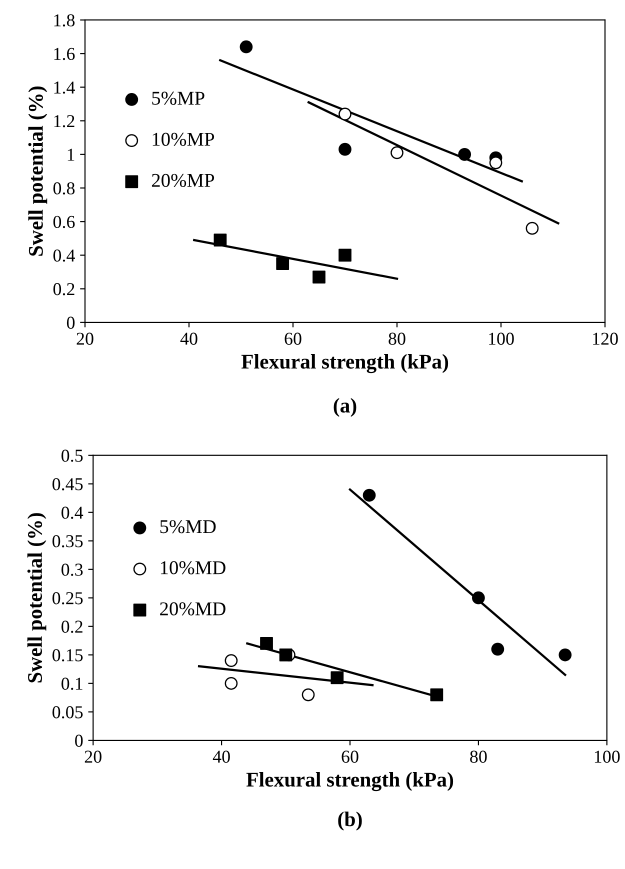 The height and width of the screenshot is (869, 625). I want to click on legend-label: 10%MD, so click(193, 567).